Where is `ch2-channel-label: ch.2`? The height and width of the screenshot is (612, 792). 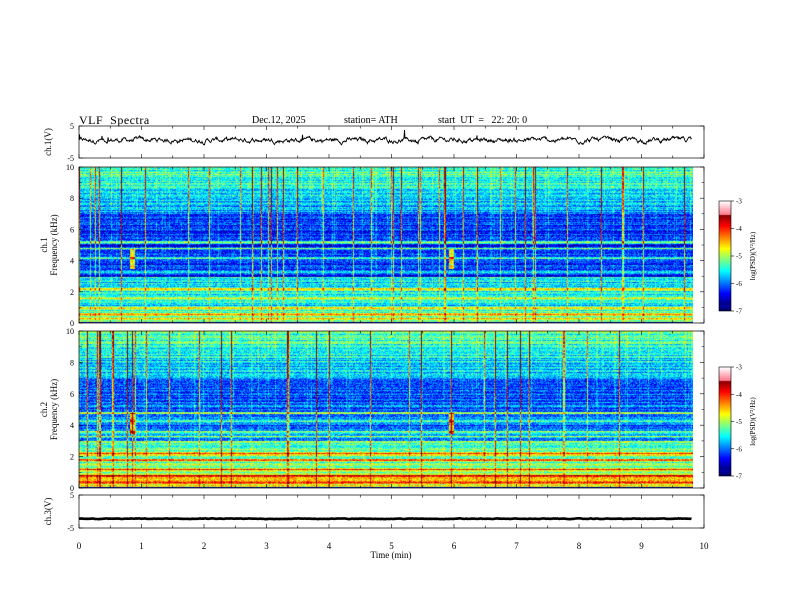 ch2-channel-label: ch.2 is located at coordinates (44, 409).